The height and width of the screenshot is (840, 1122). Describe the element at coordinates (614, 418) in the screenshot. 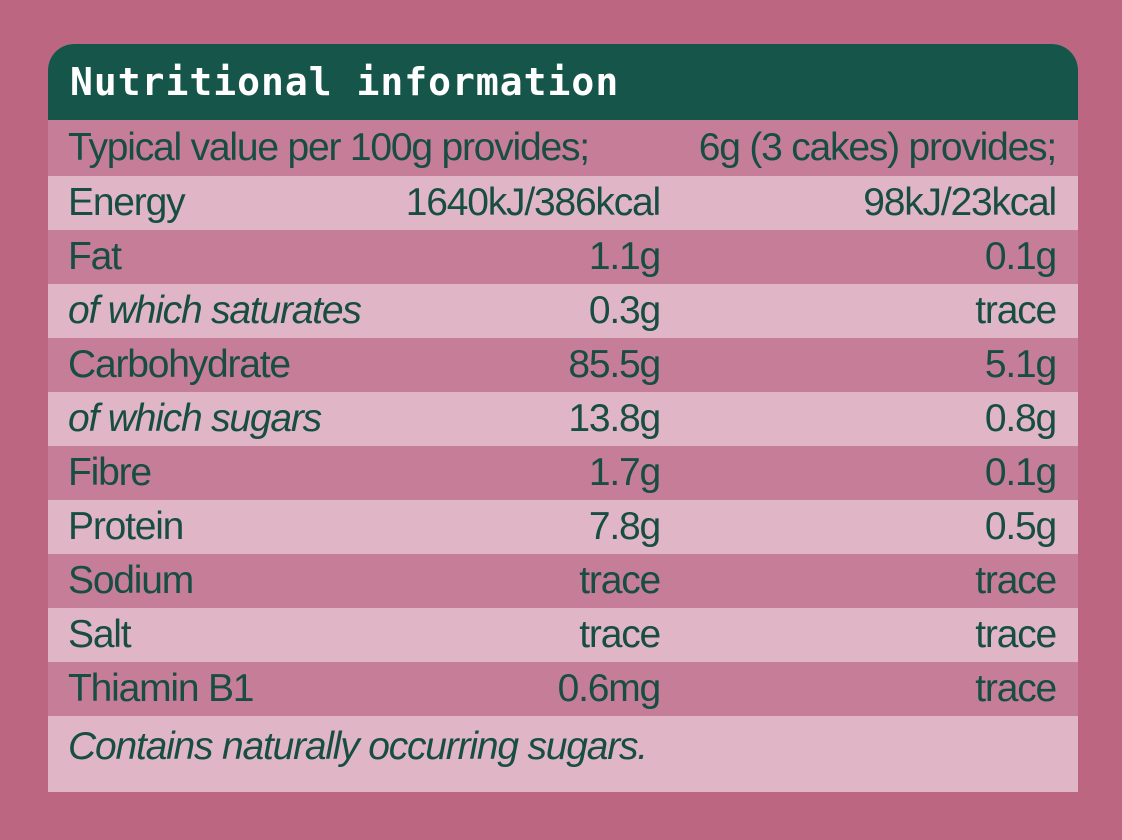

I see `per-100g-value: 13.8g` at that location.